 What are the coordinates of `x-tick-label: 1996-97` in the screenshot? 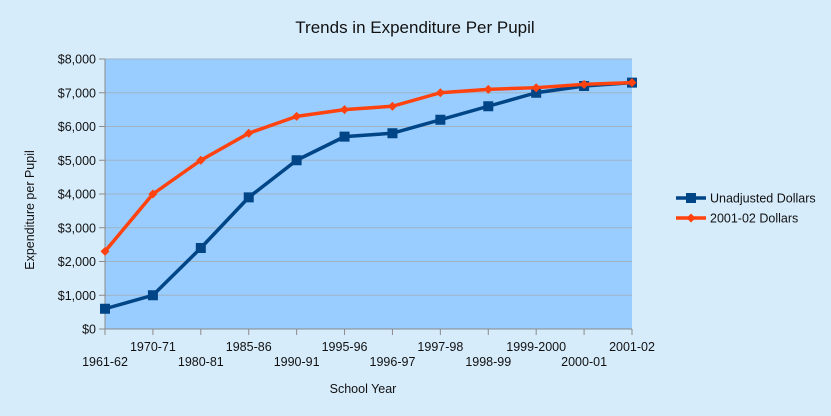 It's located at (393, 362).